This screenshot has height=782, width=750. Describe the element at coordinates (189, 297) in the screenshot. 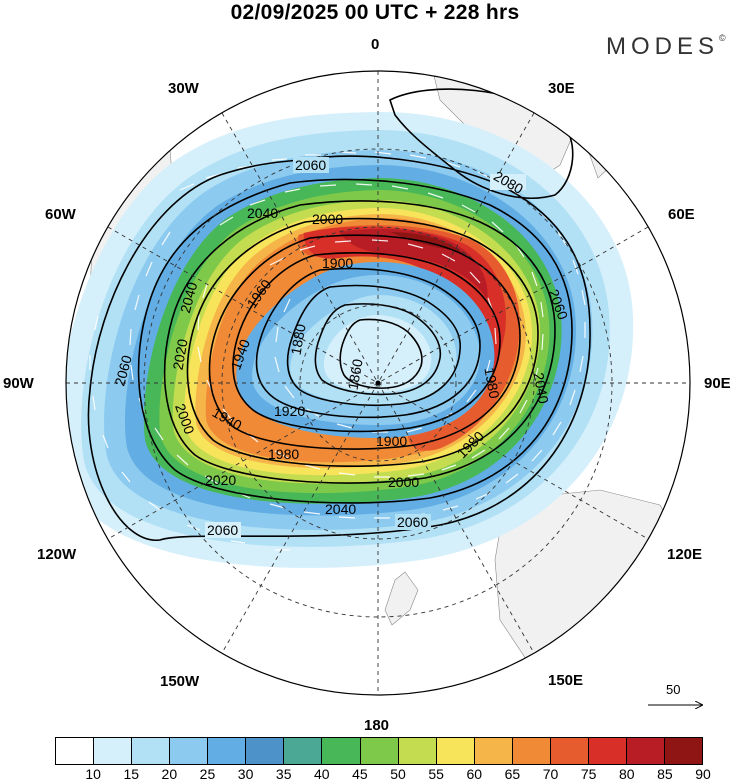

I see `contour-label-2040-left: 2040` at that location.